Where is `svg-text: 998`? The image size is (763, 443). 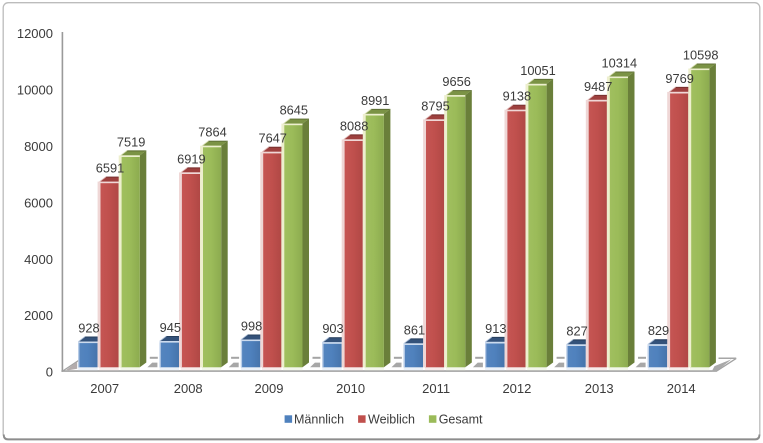 svg-text: 998 is located at coordinates (251, 325).